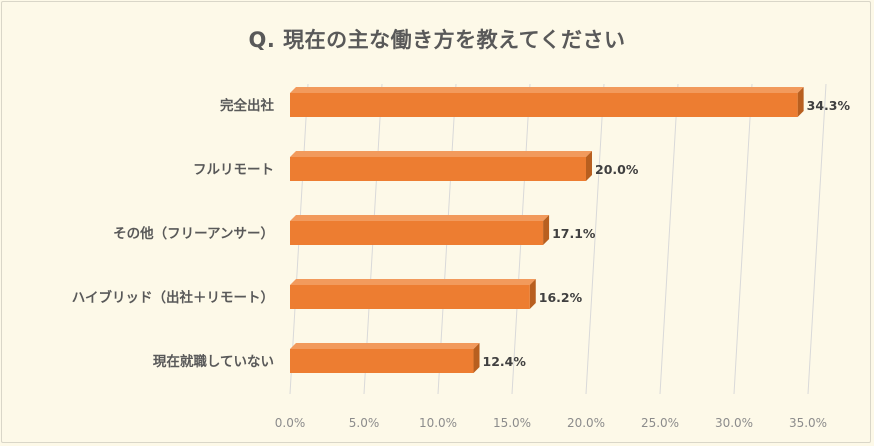 The width and height of the screenshot is (874, 446). Describe the element at coordinates (437, 40) in the screenshot. I see `chart-title: Q. 現在の主な働き方を教えてください` at that location.